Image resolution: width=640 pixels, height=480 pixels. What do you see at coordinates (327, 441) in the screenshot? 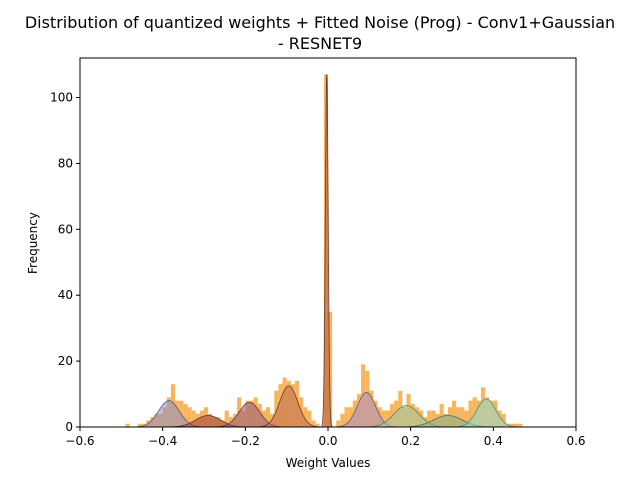
I see `x-tick-label: 0.0` at bounding box center [327, 441].